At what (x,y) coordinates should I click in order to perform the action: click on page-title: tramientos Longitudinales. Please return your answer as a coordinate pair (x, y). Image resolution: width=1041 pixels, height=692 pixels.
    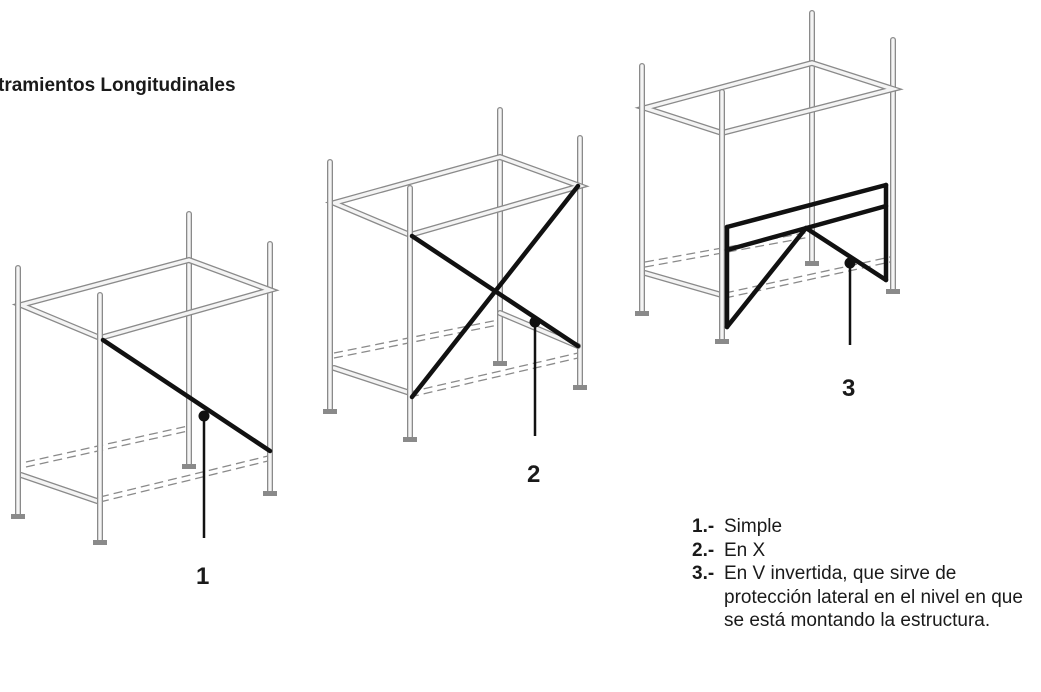
    Looking at the image, I should click on (118, 85).